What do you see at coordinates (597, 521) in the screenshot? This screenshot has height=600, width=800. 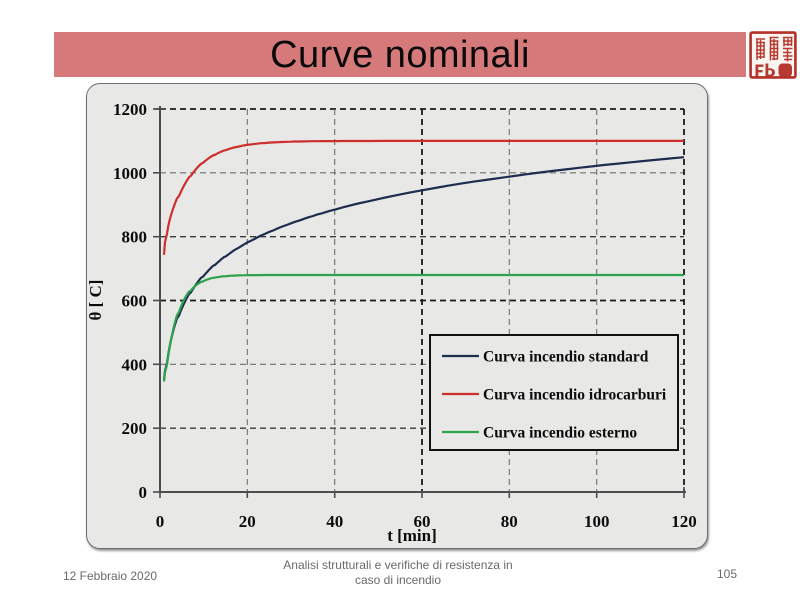 I see `svg-text: 100` at bounding box center [597, 521].